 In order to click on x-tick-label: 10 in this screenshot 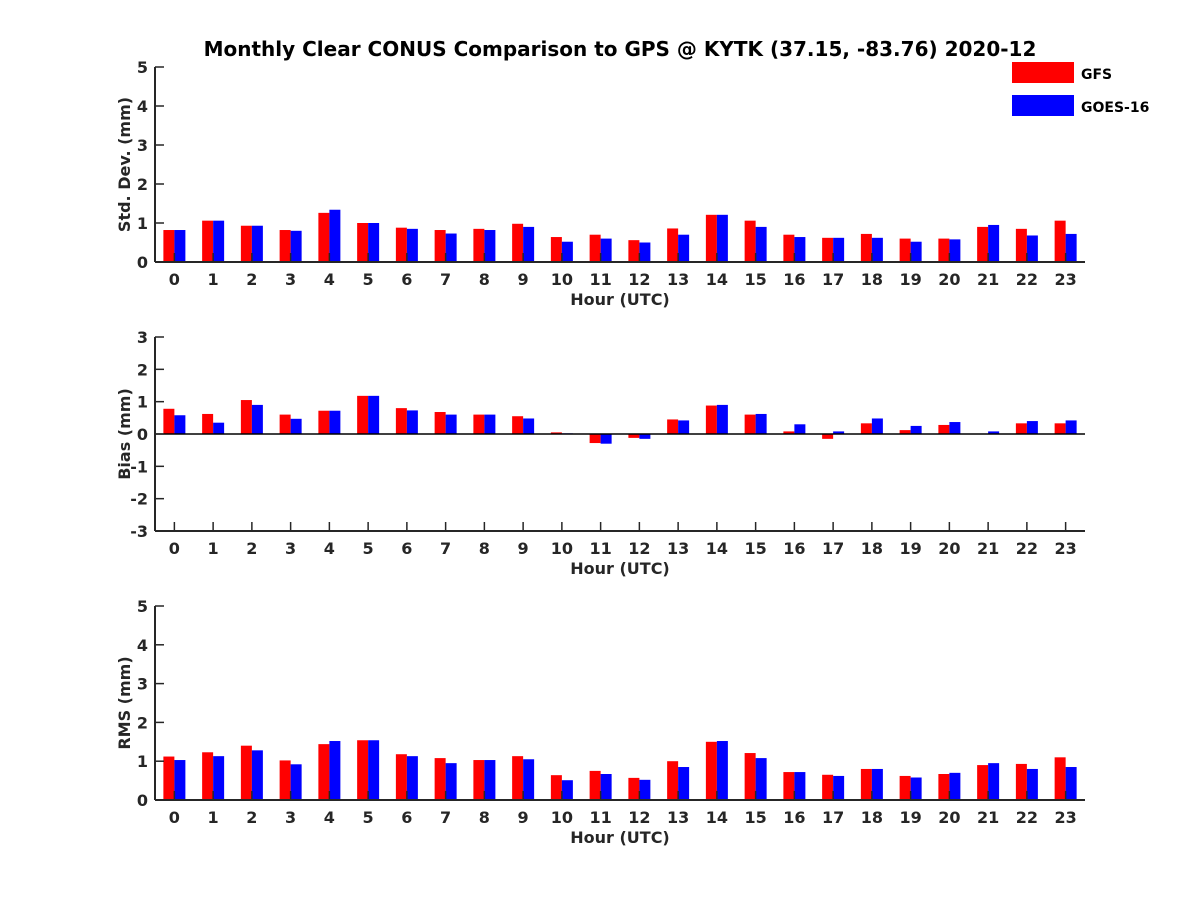, I will do `click(562, 817)`.